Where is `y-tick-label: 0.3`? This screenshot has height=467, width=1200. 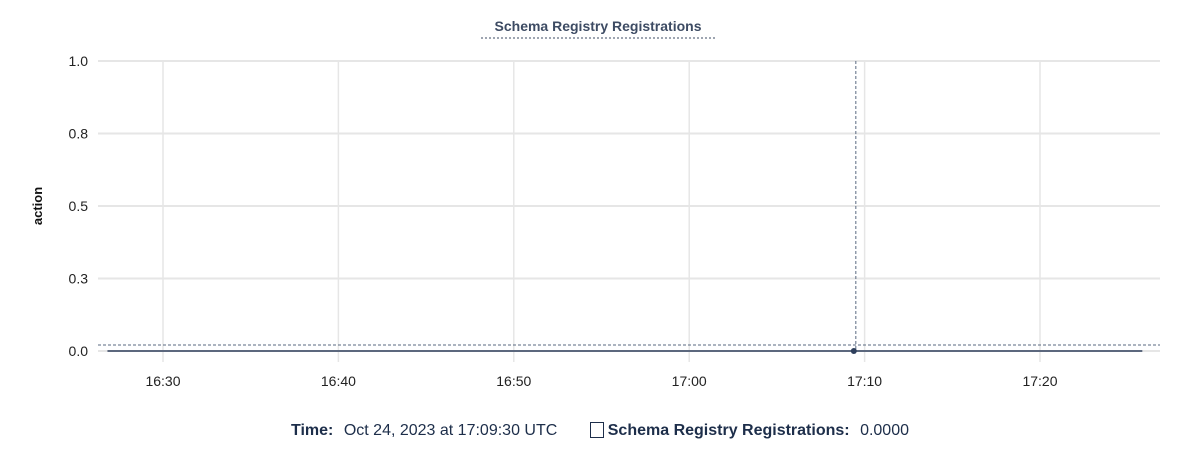
y-tick-label: 0.3 is located at coordinates (79, 279).